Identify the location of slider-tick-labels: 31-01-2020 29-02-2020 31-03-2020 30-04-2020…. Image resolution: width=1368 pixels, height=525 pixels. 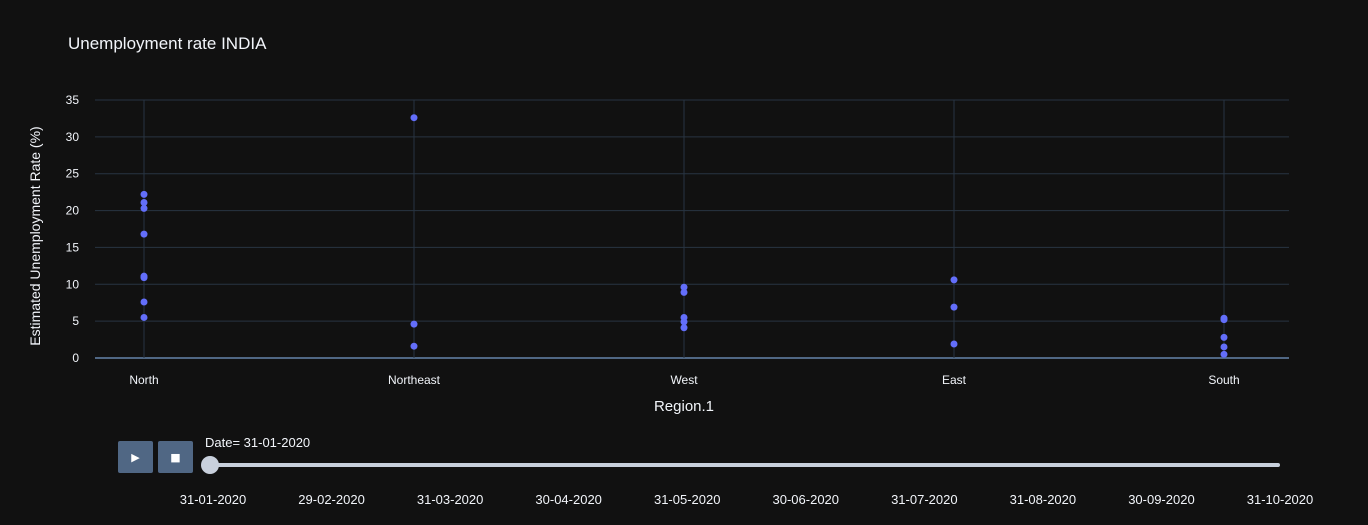
(684, 502).